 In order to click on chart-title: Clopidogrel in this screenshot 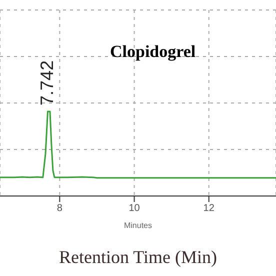, I will do `click(153, 52)`.